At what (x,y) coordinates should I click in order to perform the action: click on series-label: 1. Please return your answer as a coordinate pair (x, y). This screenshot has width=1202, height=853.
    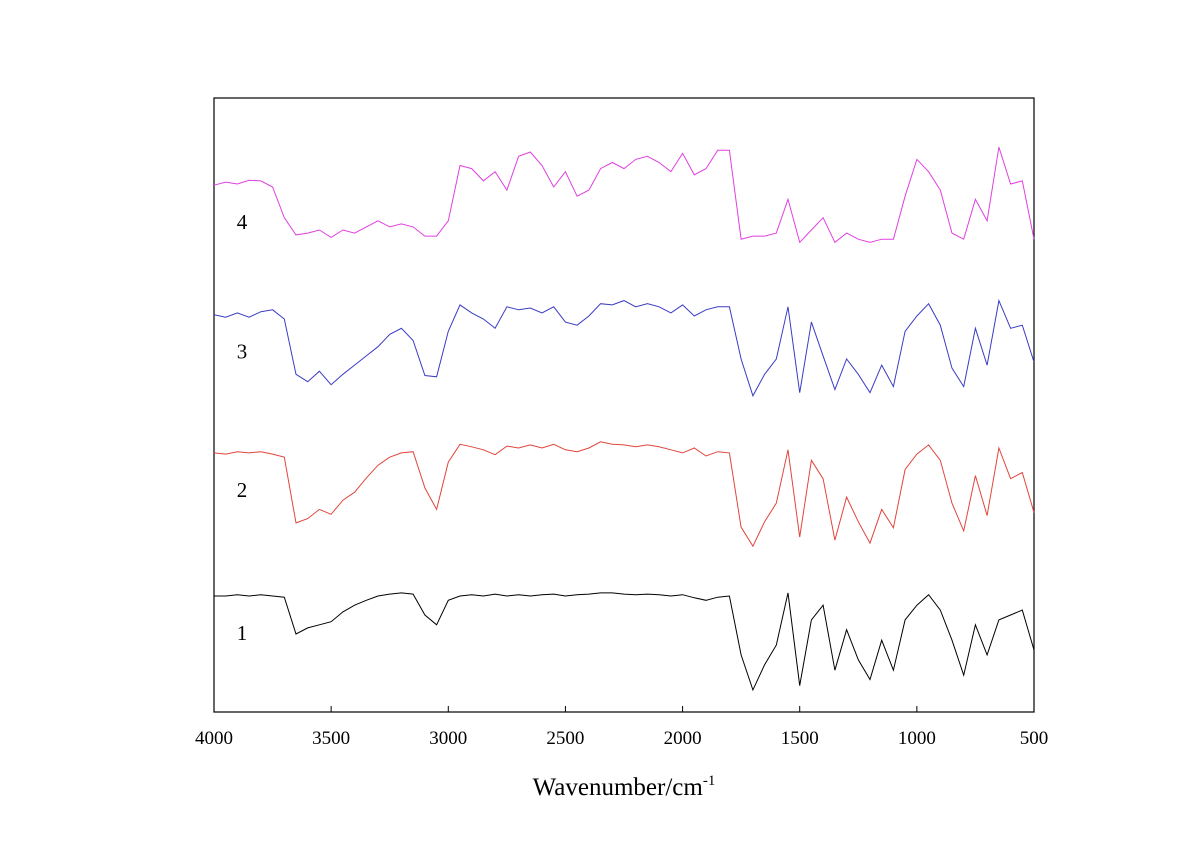
    Looking at the image, I should click on (242, 633).